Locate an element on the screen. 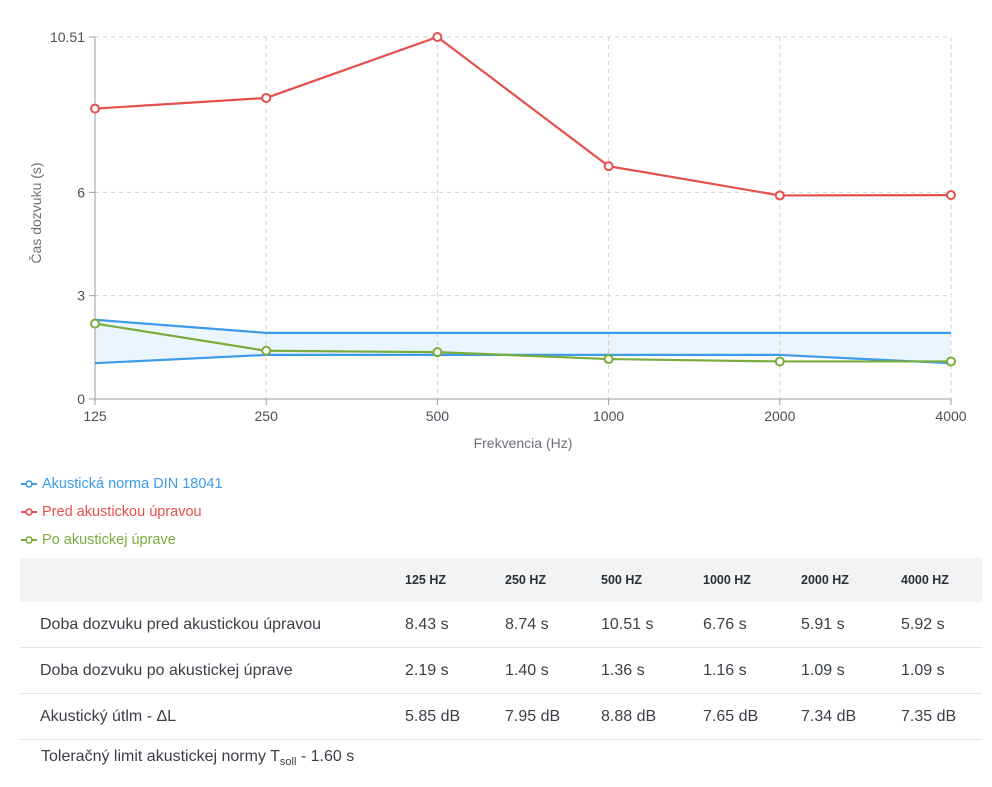  table-header-cell: 125 HZ is located at coordinates (455, 580).